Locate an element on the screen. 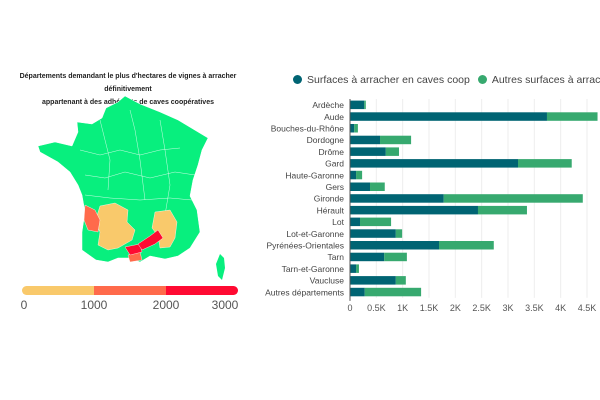  legend-item-coop: Surfaces à arracher en caves coop is located at coordinates (381, 80).